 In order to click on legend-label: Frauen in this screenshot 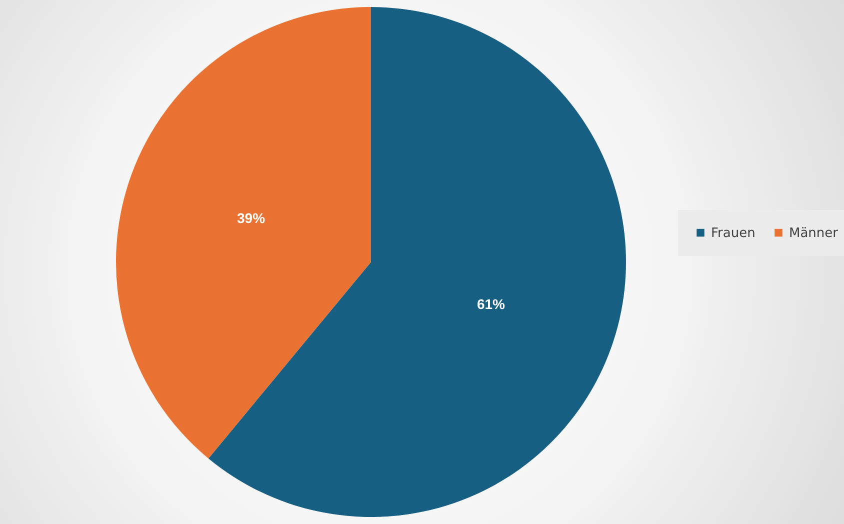, I will do `click(733, 233)`.